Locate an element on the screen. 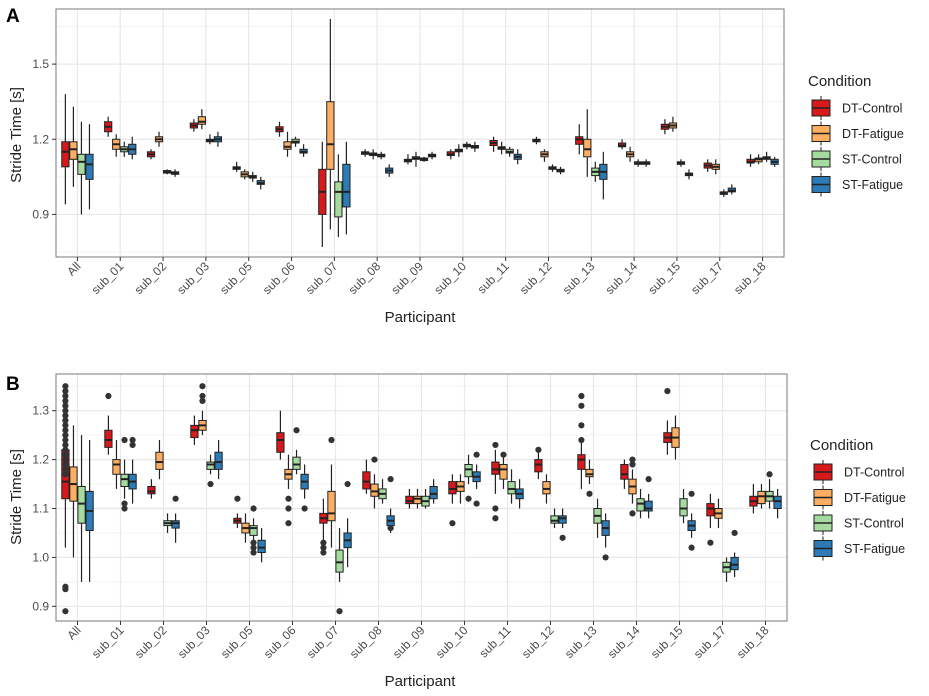 The width and height of the screenshot is (929, 696). box-sub_07-ST-Fatigue is located at coordinates (347, 543).